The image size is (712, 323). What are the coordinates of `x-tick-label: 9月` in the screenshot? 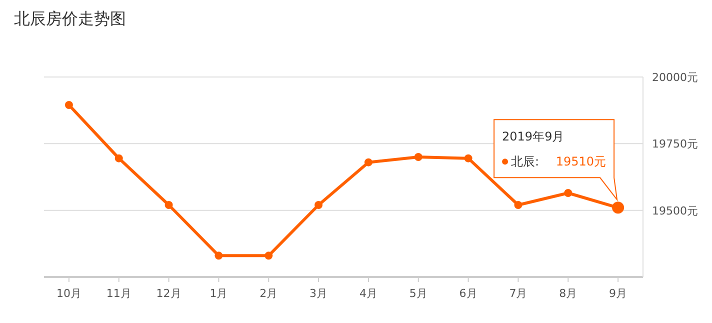 It's located at (618, 293).